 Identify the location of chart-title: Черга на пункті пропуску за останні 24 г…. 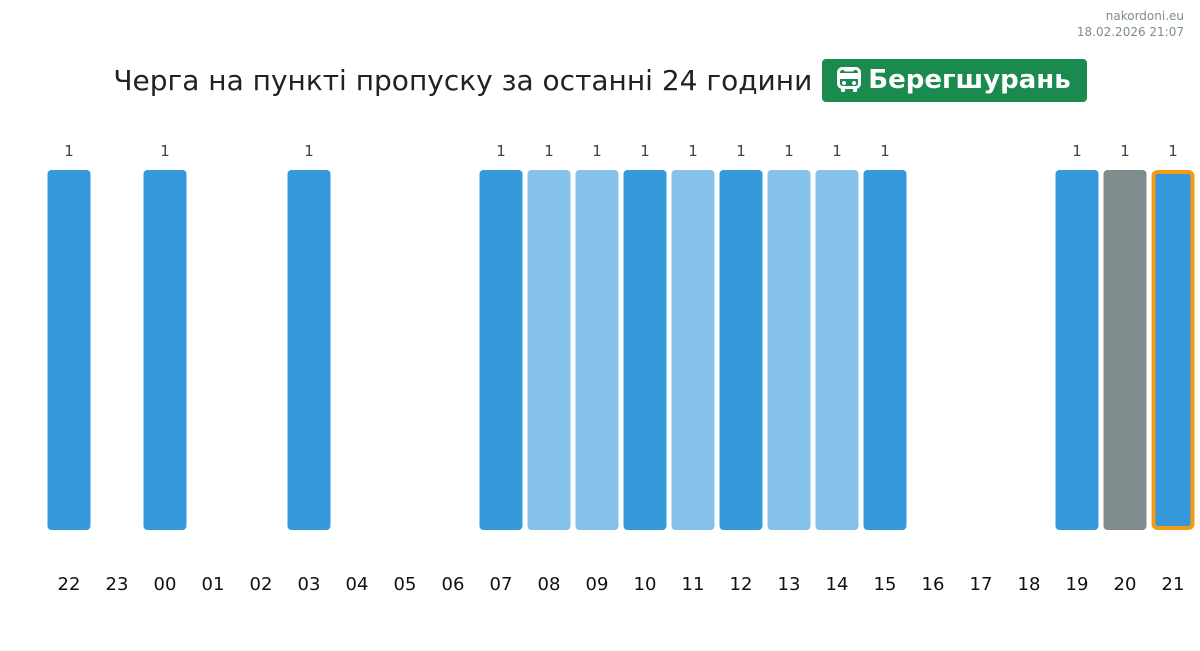
(463, 80).